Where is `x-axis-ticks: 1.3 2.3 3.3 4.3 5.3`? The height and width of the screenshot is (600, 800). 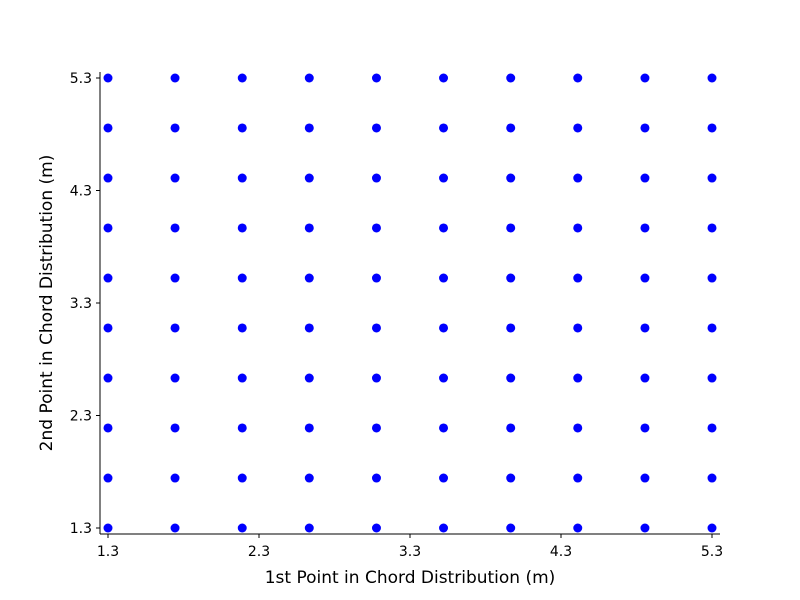 x-axis-ticks: 1.3 2.3 3.3 4.3 5.3 is located at coordinates (410, 547).